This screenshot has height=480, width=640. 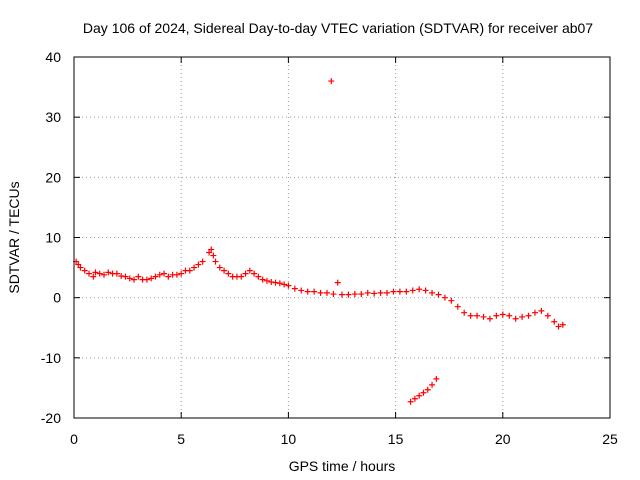 What do you see at coordinates (53, 177) in the screenshot?
I see `y-tick-label: 20` at bounding box center [53, 177].